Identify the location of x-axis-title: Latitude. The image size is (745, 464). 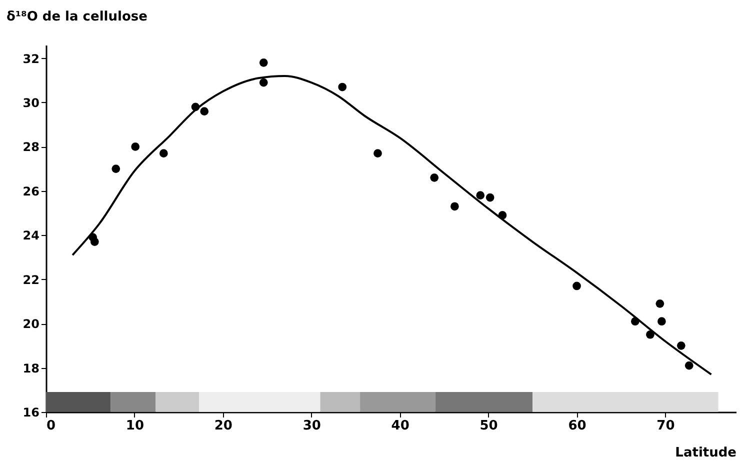
(706, 453).